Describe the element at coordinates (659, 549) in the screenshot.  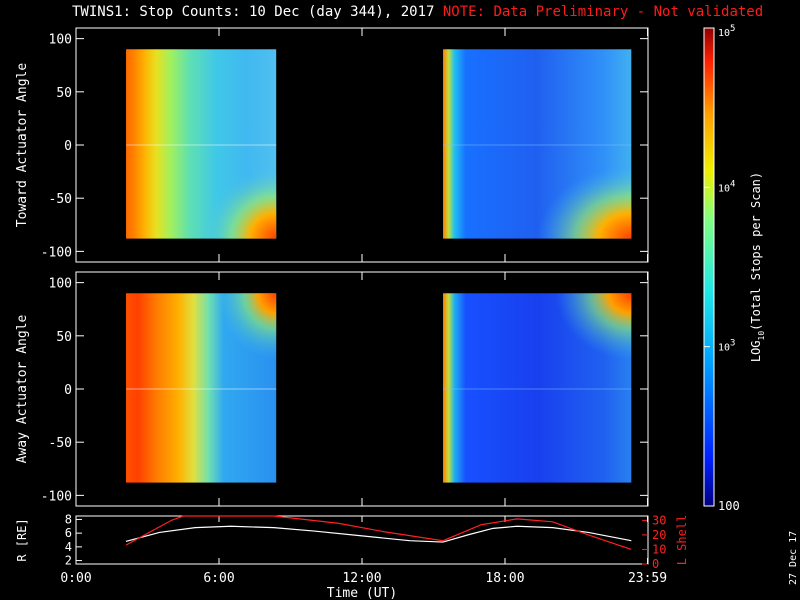
I see `lshell-tick-label: 10` at that location.